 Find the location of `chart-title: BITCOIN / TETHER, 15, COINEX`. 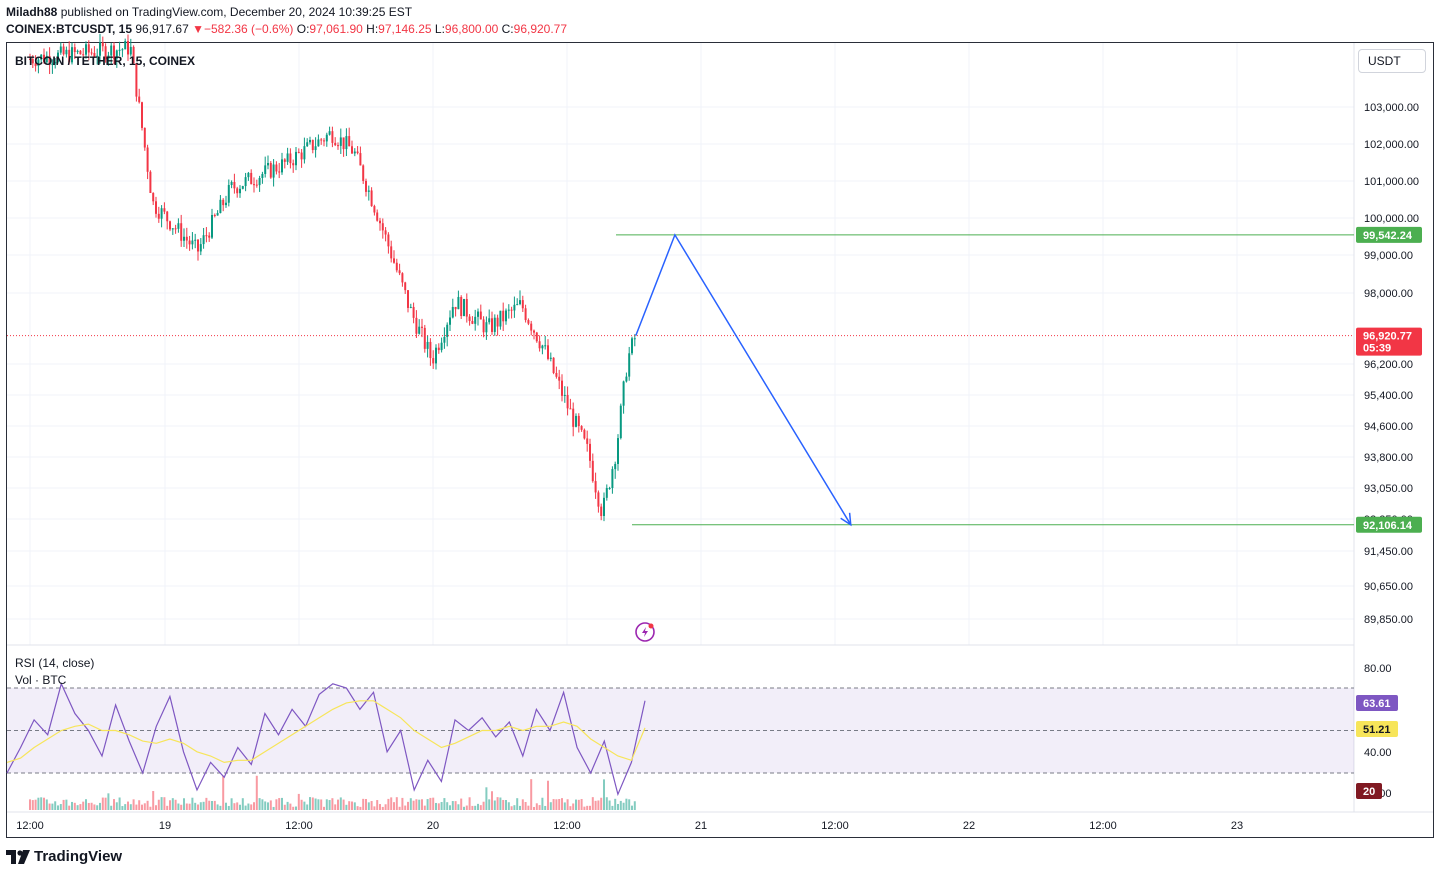

chart-title: BITCOIN / TETHER, 15, COINEX is located at coordinates (105, 61).